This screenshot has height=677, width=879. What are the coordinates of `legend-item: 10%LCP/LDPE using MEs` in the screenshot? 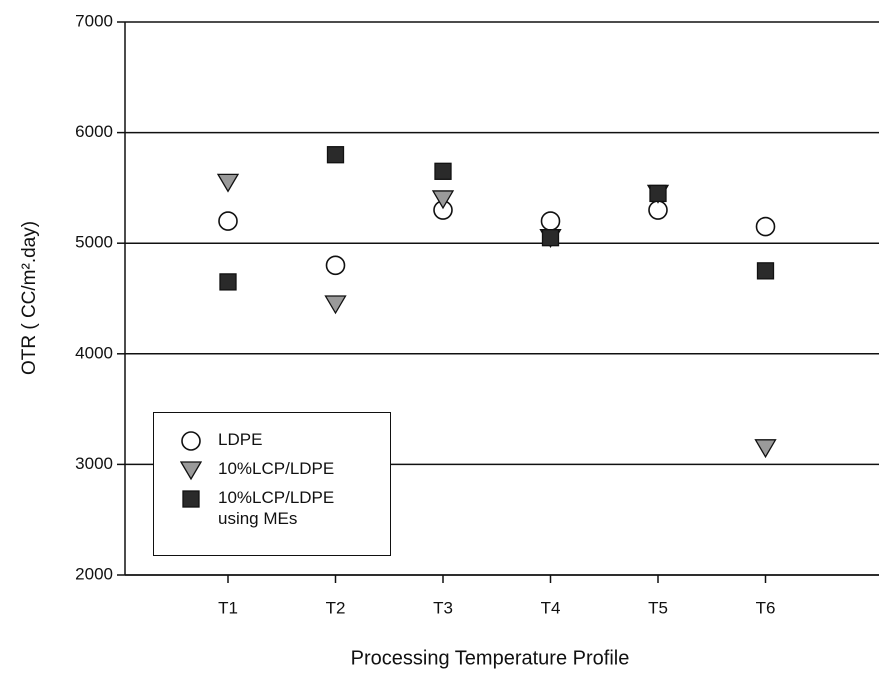 It's located at (285, 508).